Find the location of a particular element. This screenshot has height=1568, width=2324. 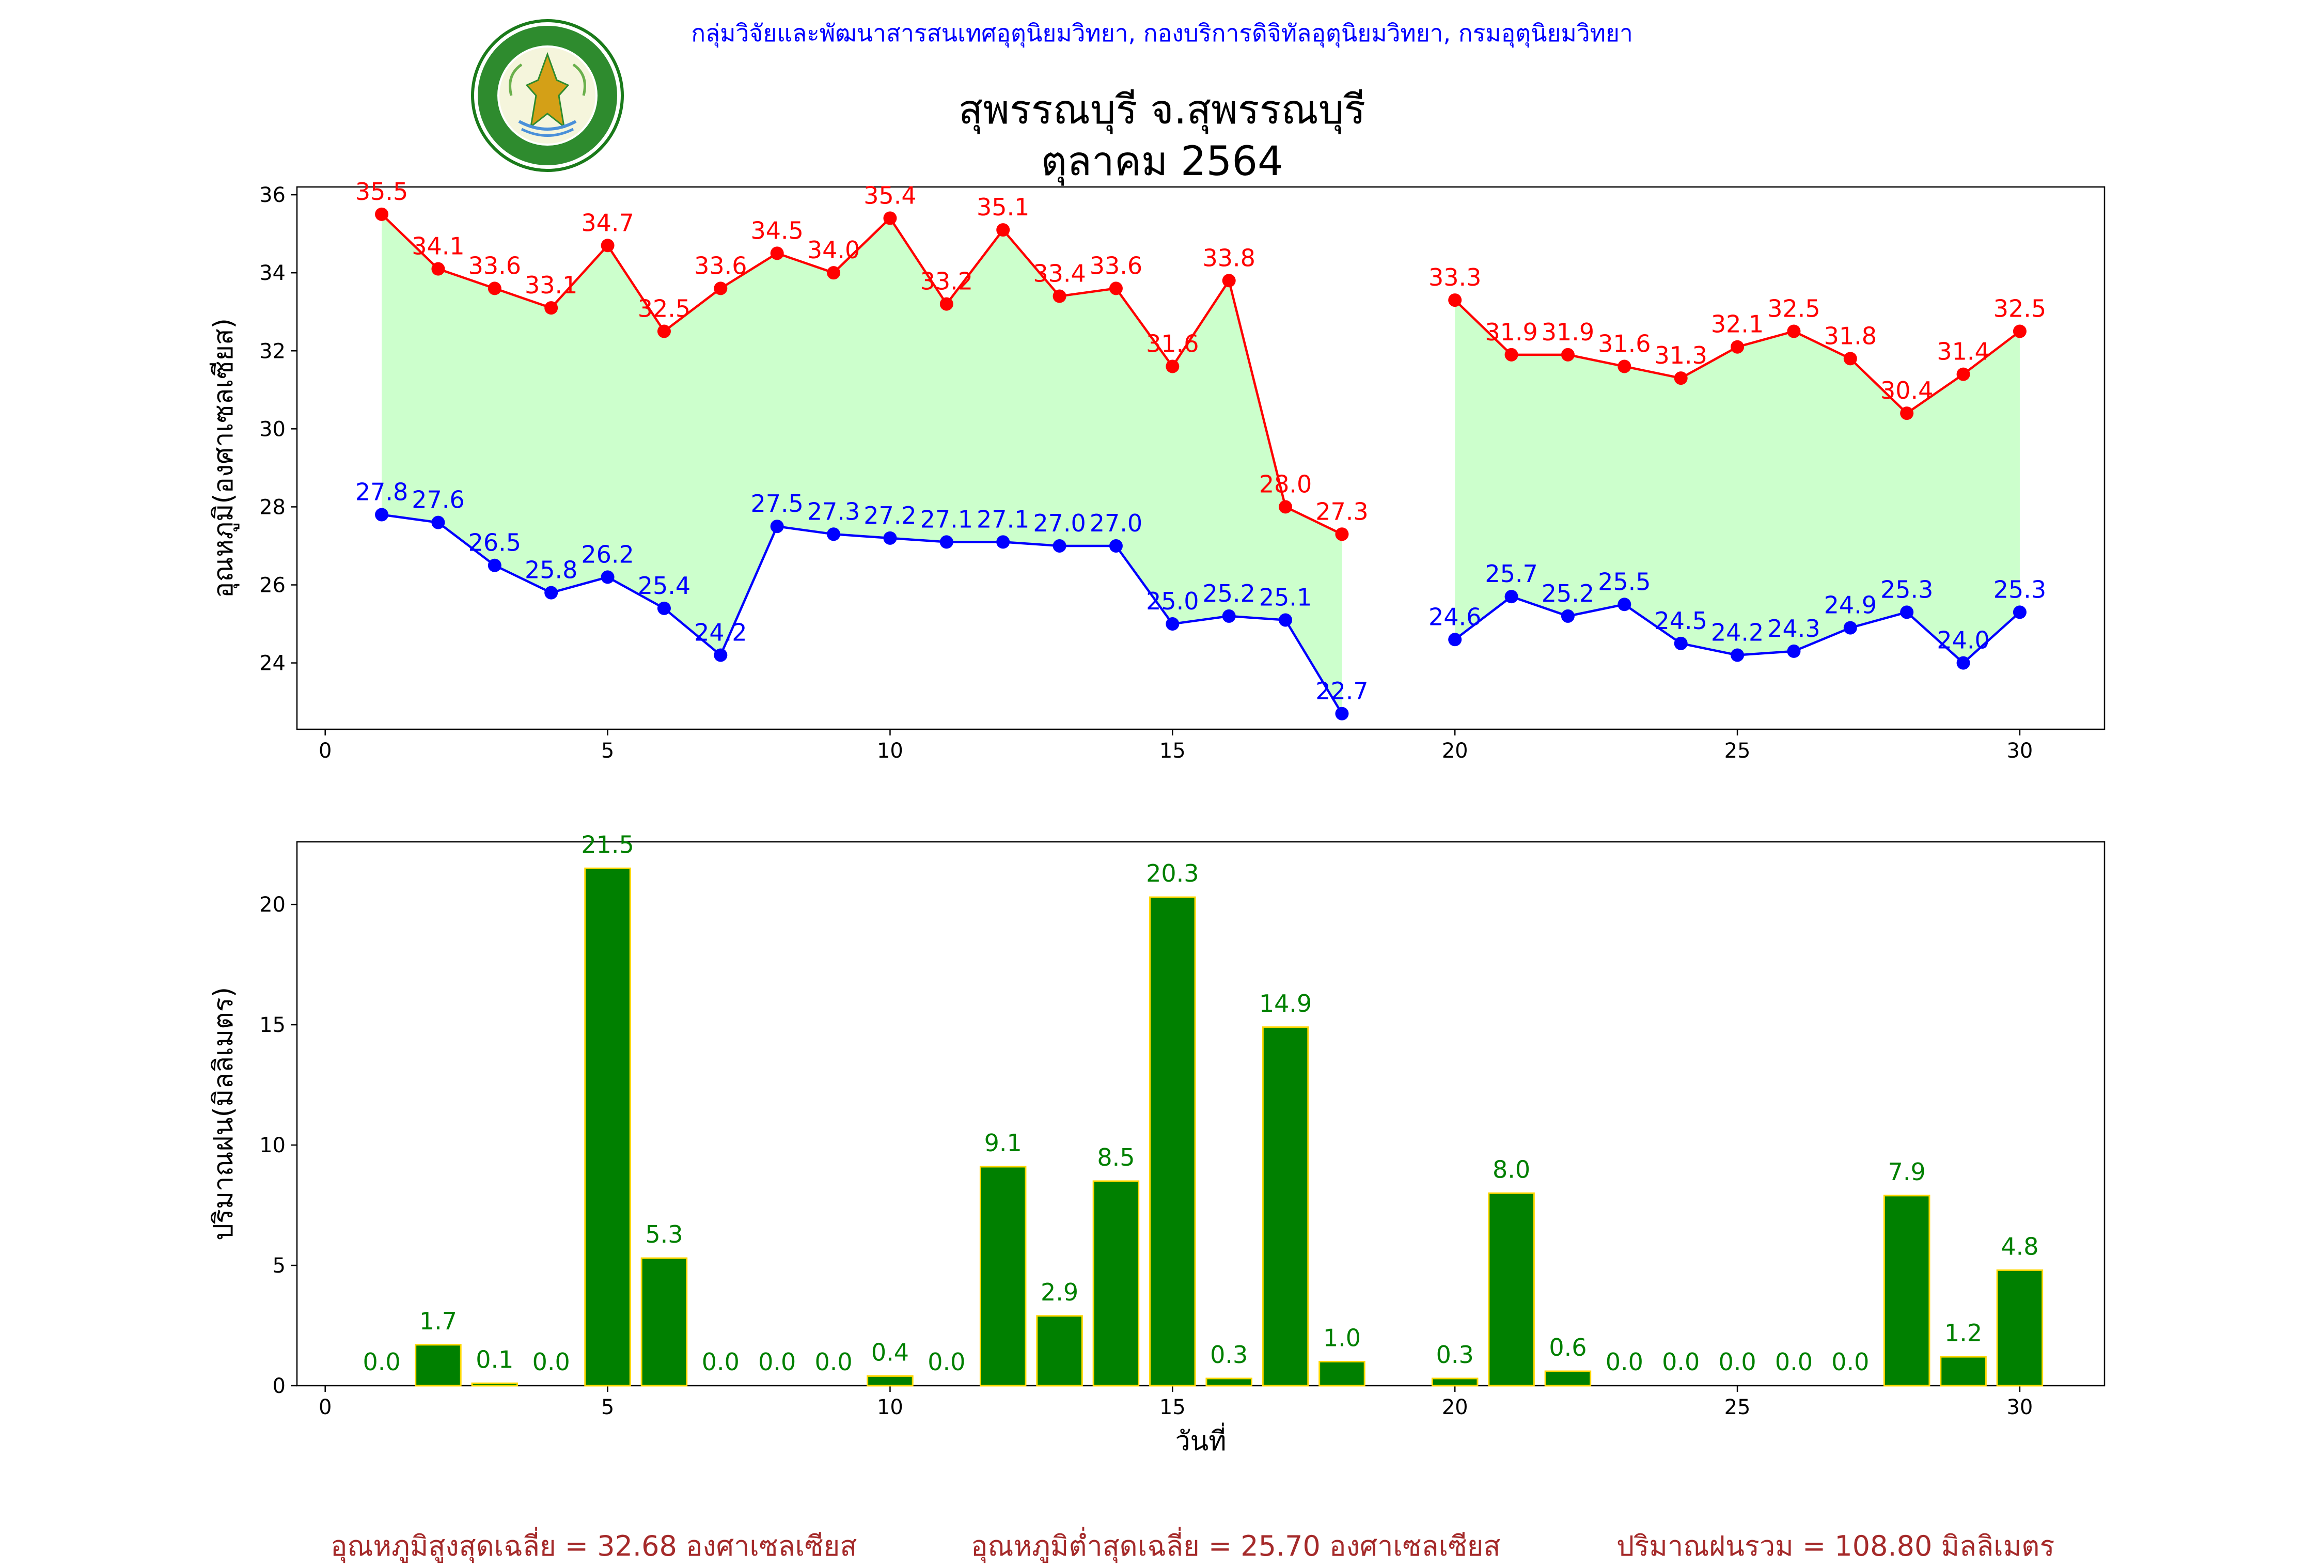

min-temperature-label: 27.1 is located at coordinates (1003, 519).